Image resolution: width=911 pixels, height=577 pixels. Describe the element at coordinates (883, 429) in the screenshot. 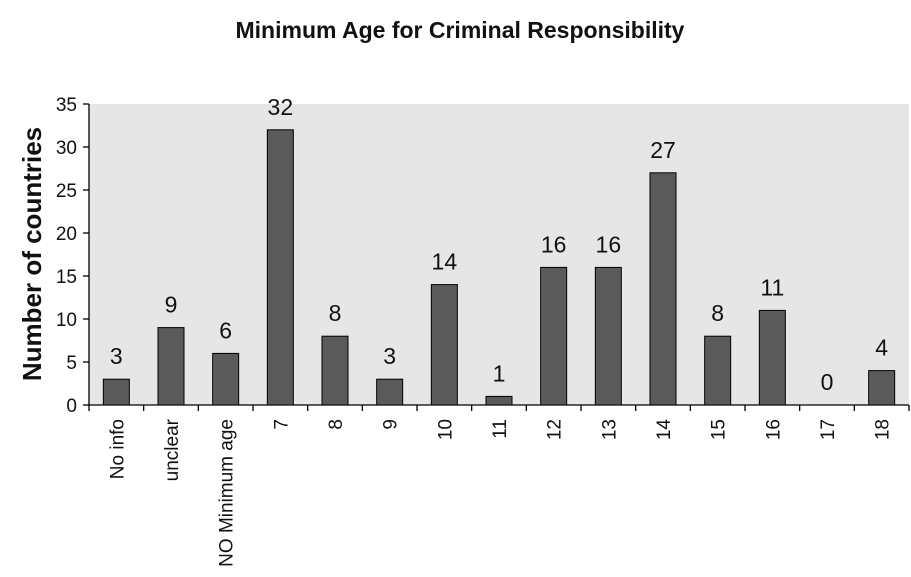

I see `x-tick-label: 18` at that location.